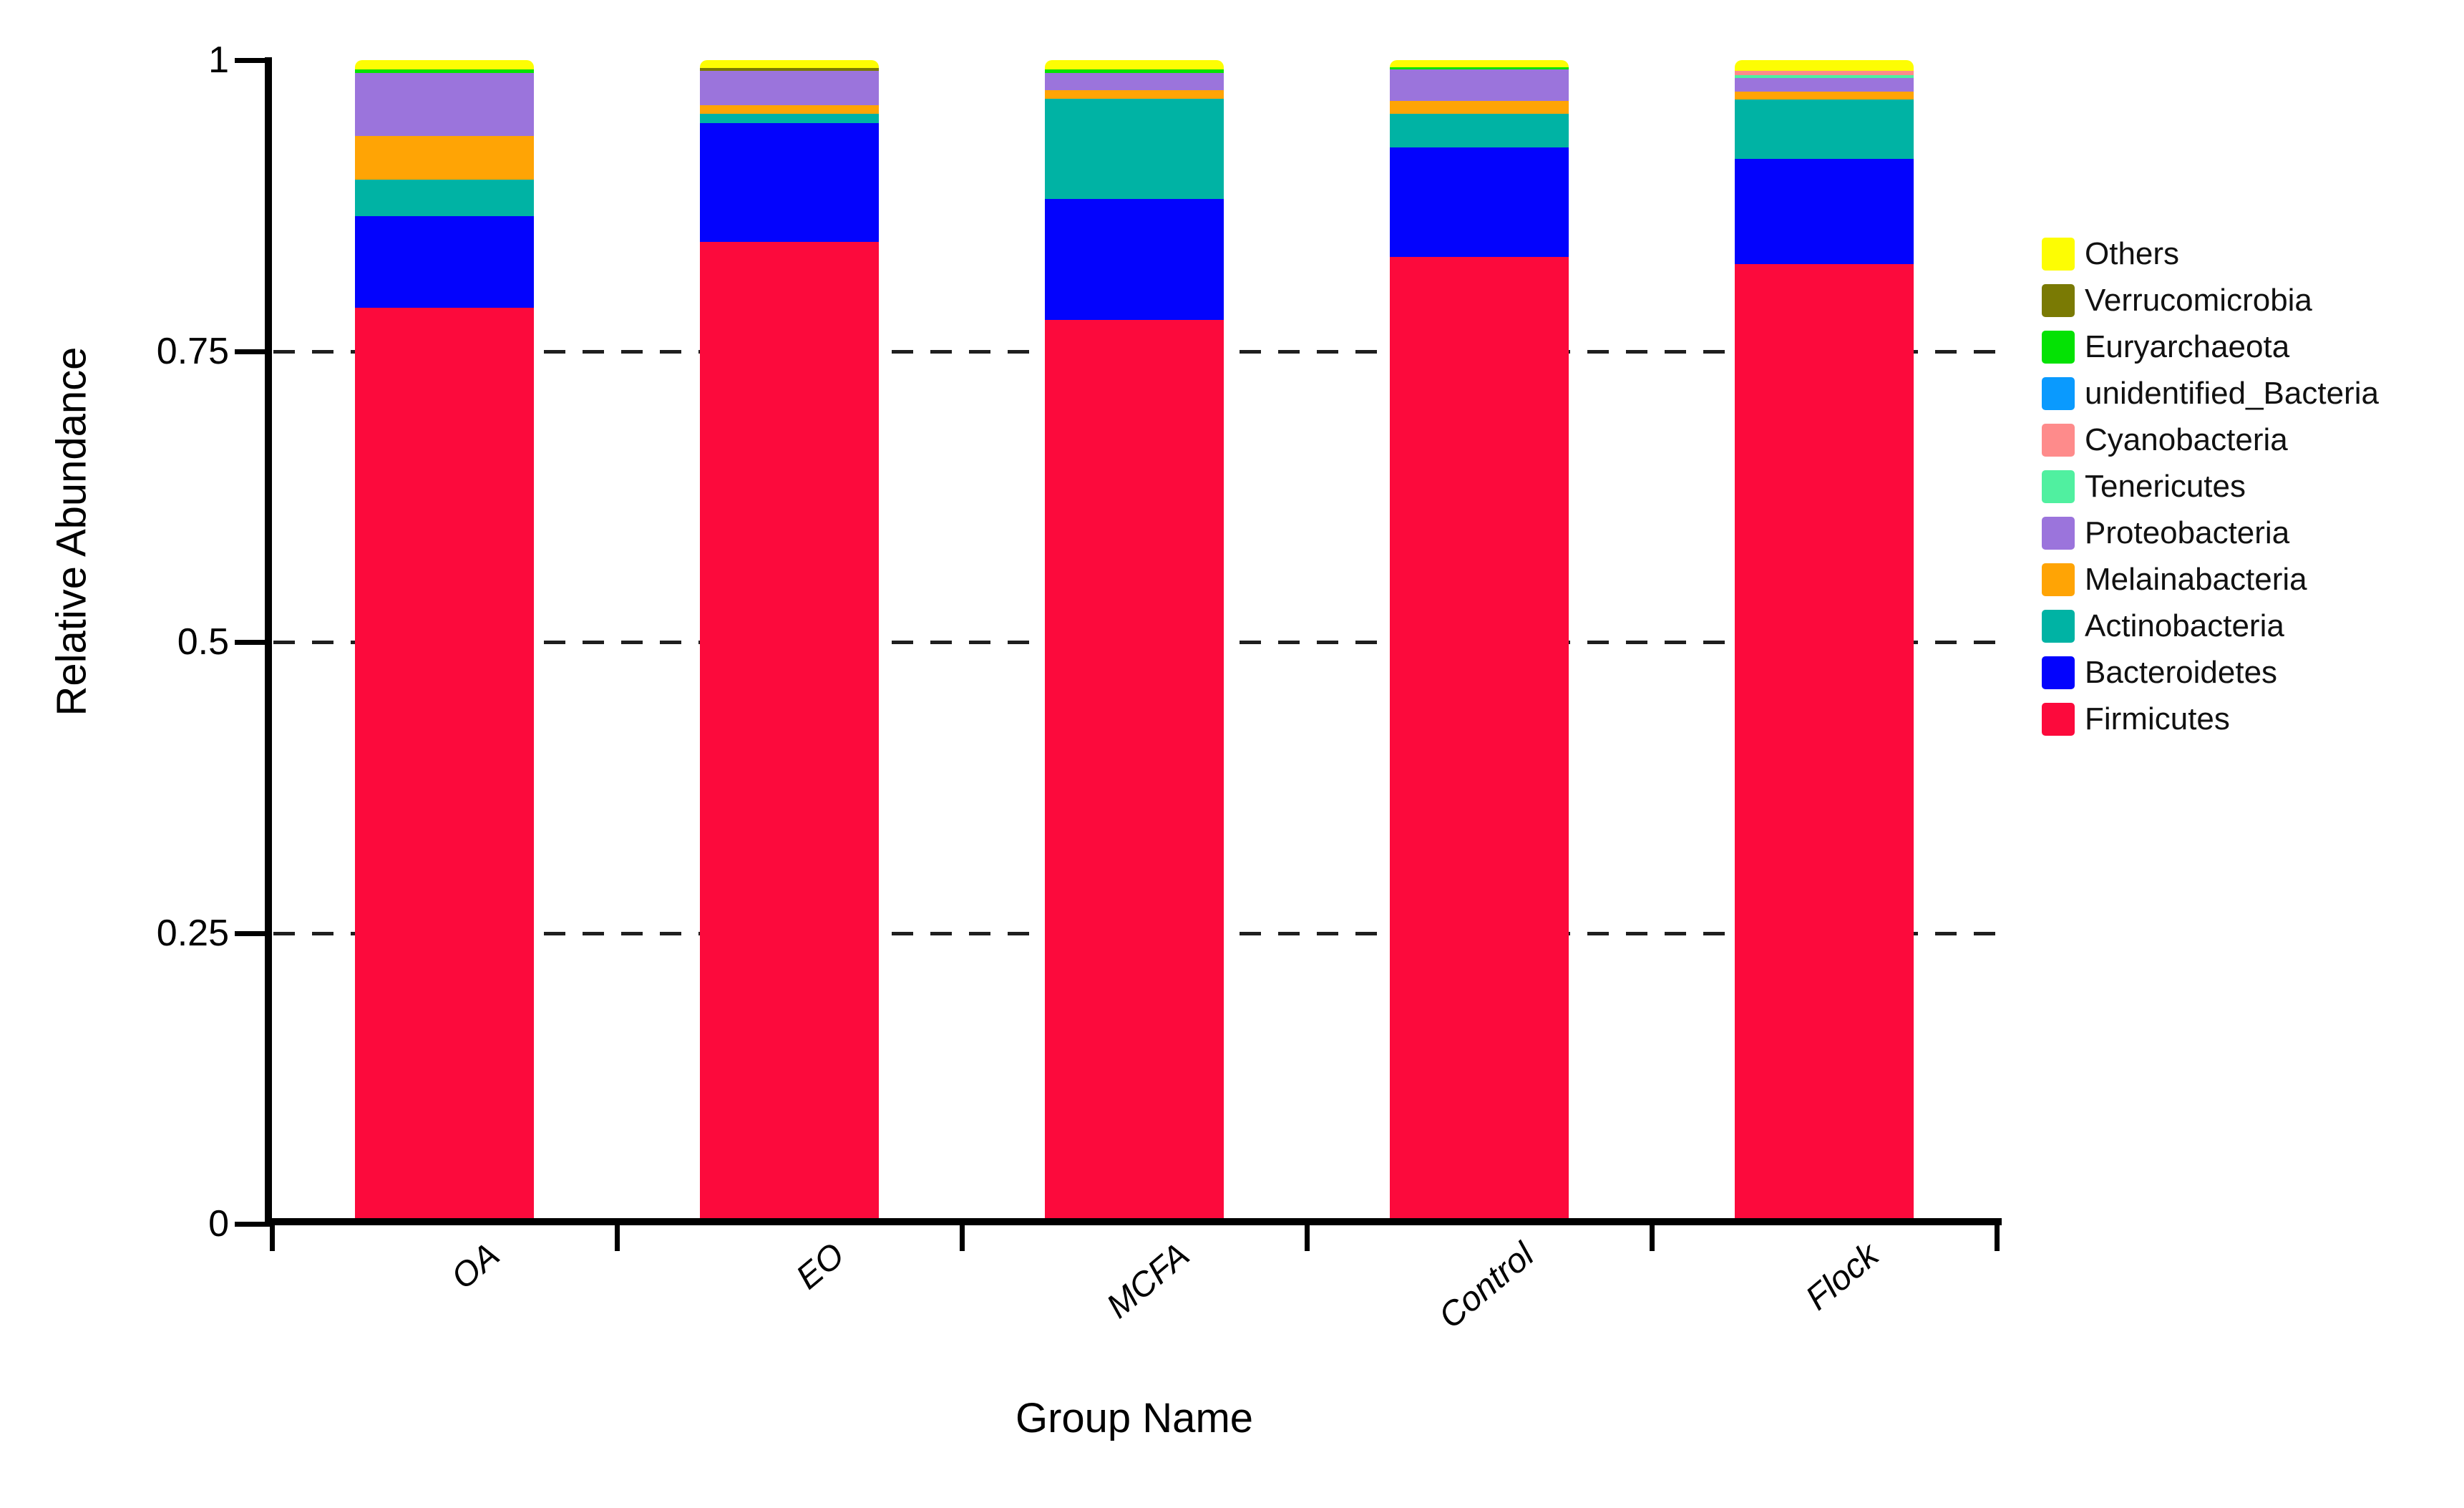 The height and width of the screenshot is (1508, 2464). Describe the element at coordinates (2165, 486) in the screenshot. I see `legend-label-Tenericutes: Tenericutes` at that location.